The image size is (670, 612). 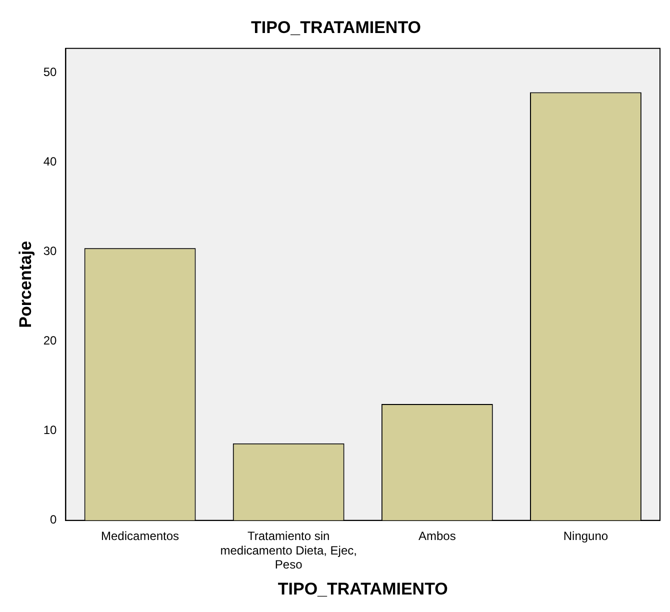 I want to click on y-tick-label: 30, so click(x=50, y=251).